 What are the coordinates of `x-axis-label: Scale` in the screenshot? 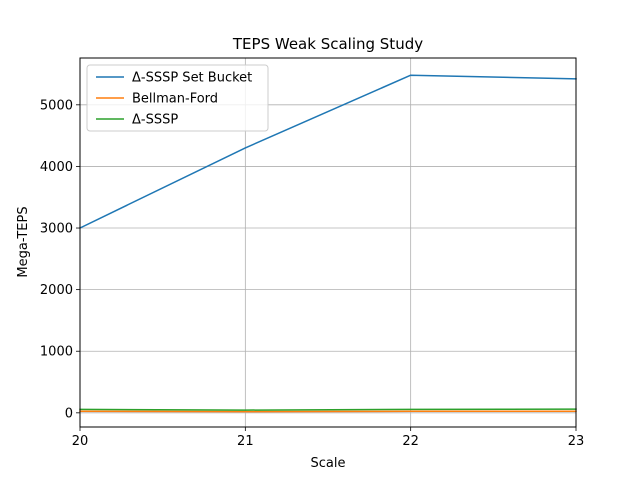 It's located at (328, 463).